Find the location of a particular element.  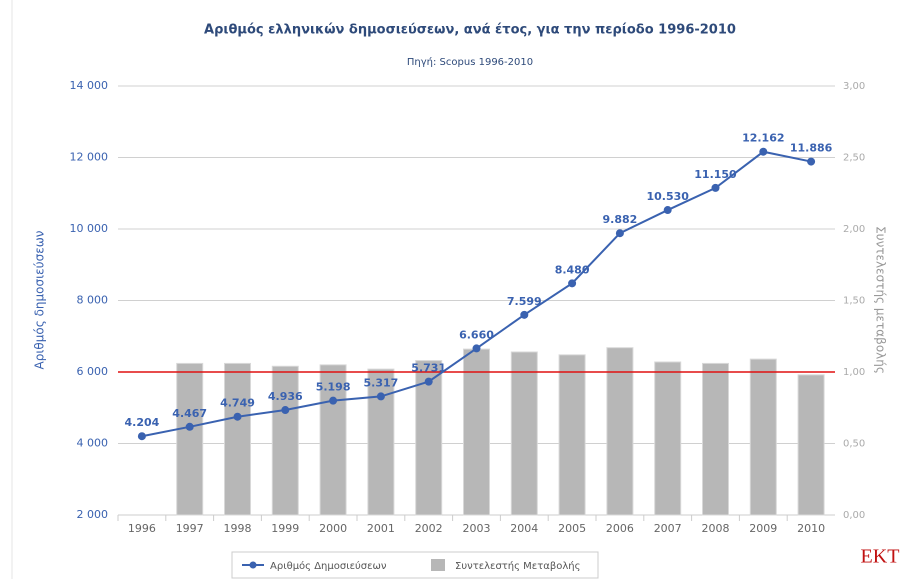

y2-axis-label: Συντελεστής μεταβολής is located at coordinates (881, 300).